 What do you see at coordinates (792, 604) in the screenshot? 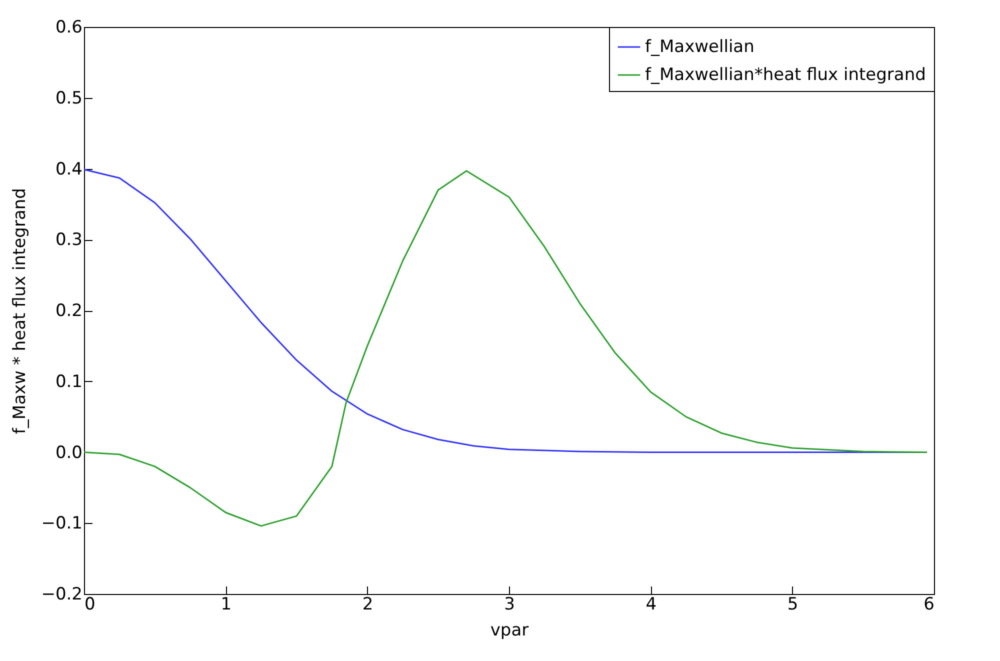
I see `x-tick-label: 5` at bounding box center [792, 604].